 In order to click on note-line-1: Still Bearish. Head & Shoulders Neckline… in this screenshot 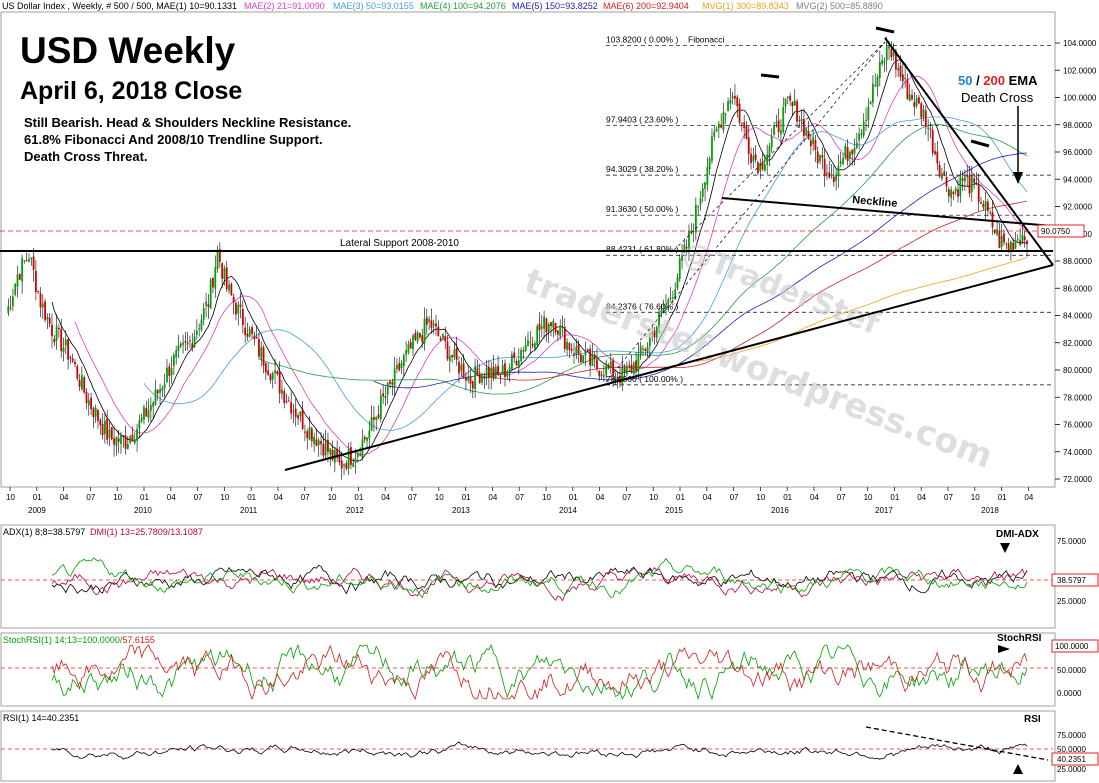, I will do `click(187, 122)`.